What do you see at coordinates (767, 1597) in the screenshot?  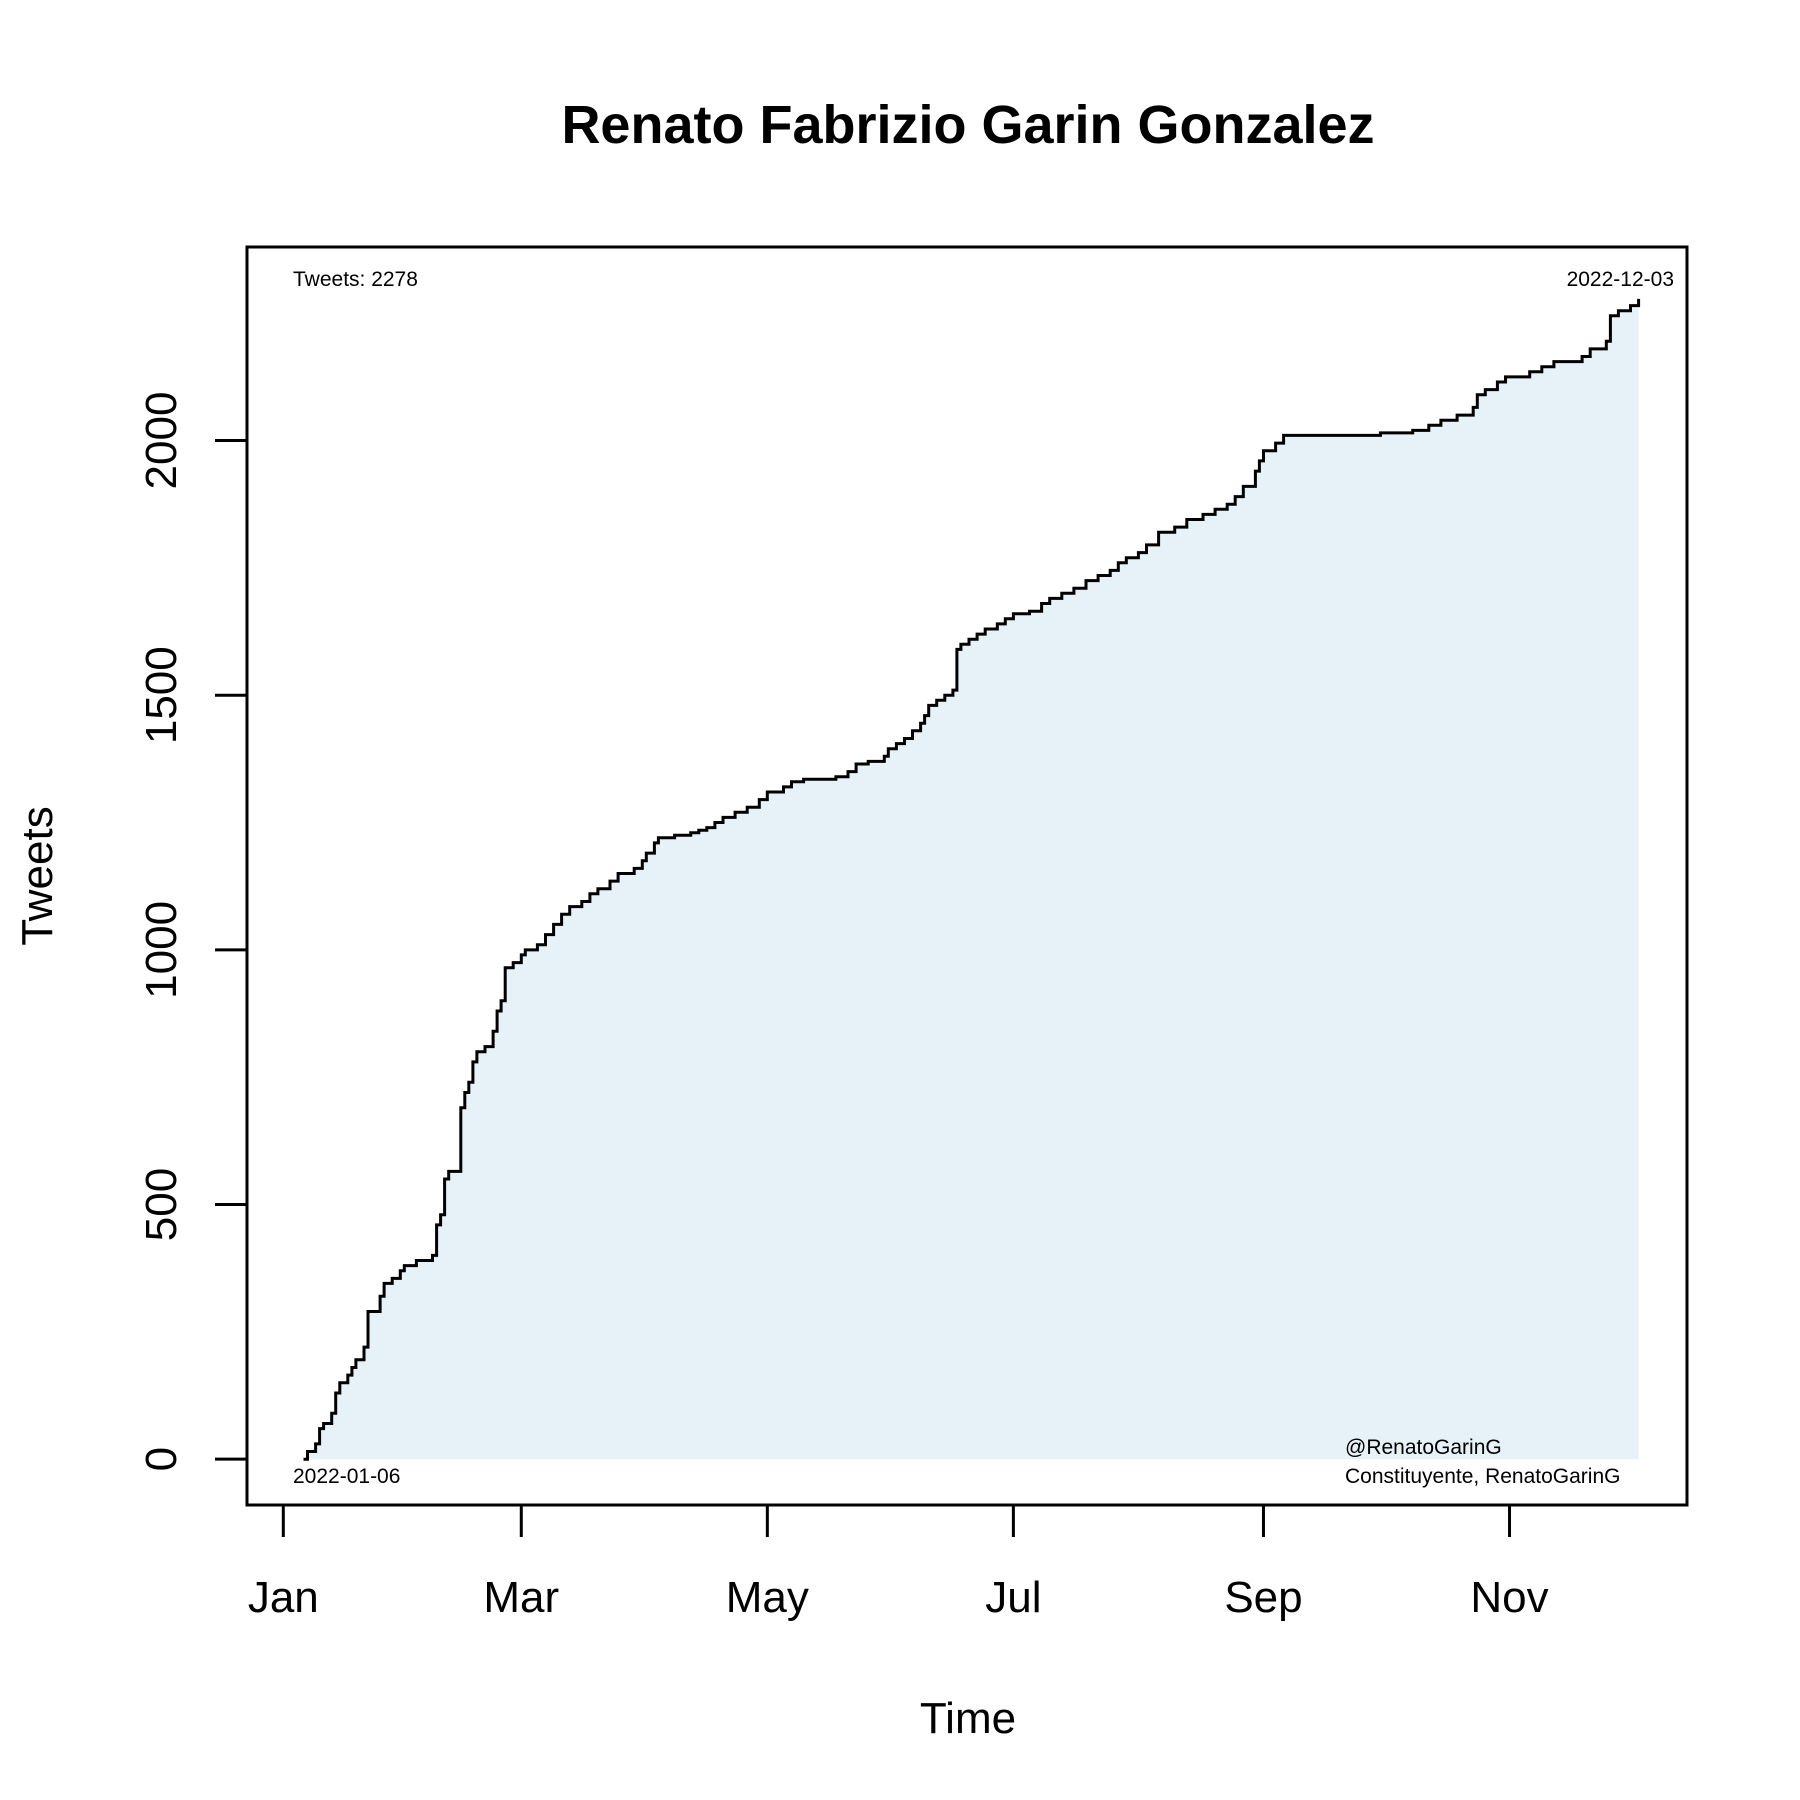 I see `x-tick-label: May` at bounding box center [767, 1597].